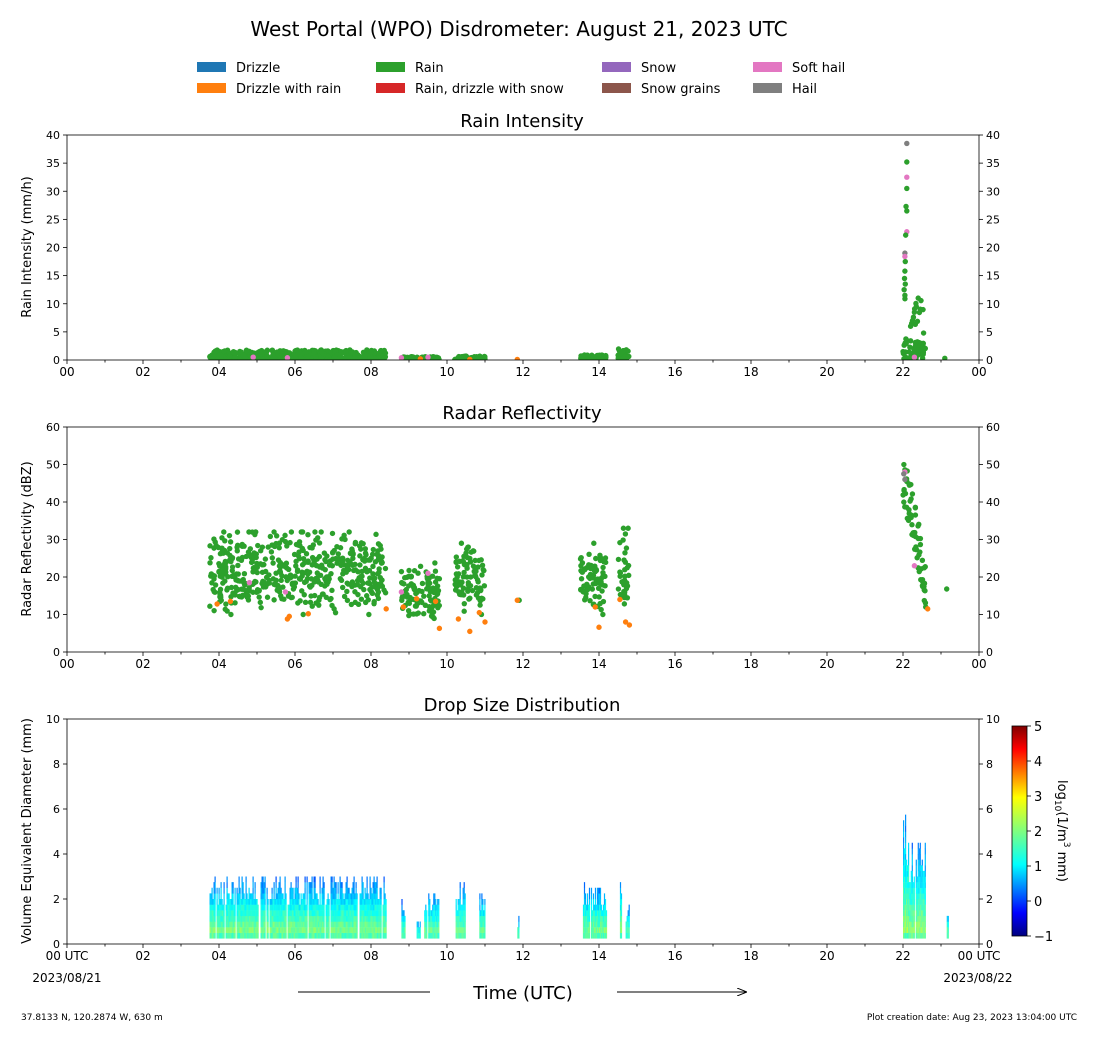  What do you see at coordinates (56, 652) in the screenshot?
I see `y-tick-label-left: 0` at bounding box center [56, 652].